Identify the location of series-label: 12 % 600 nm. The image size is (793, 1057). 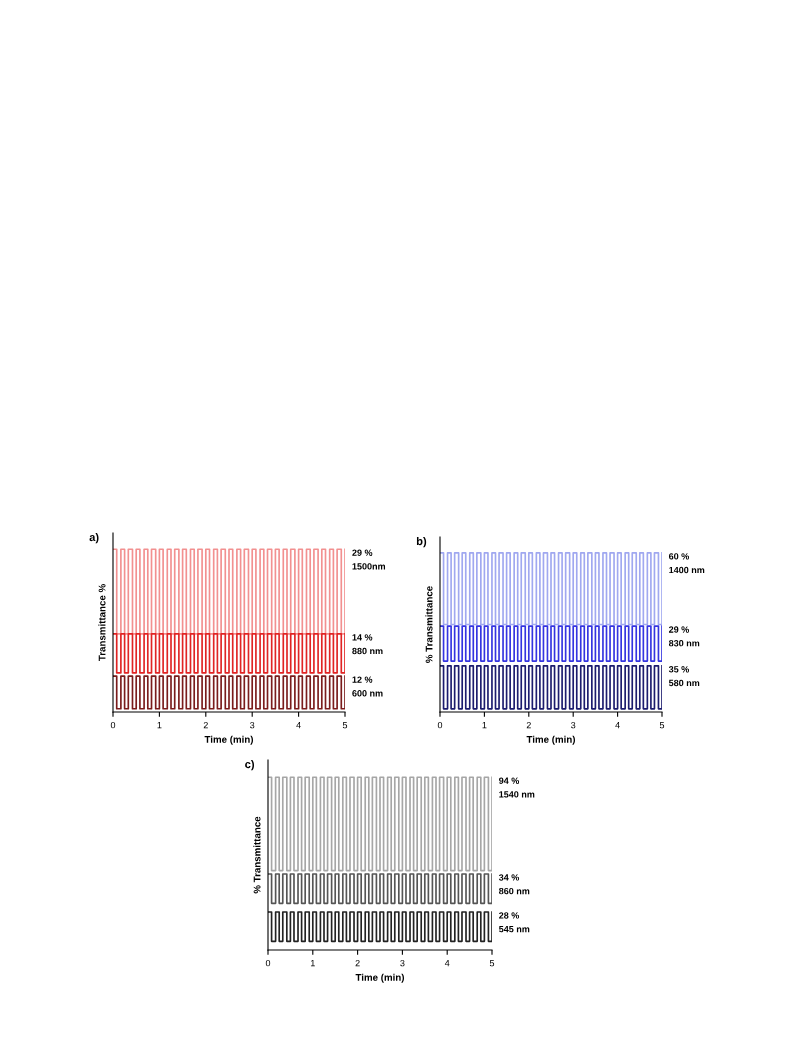
(367, 686).